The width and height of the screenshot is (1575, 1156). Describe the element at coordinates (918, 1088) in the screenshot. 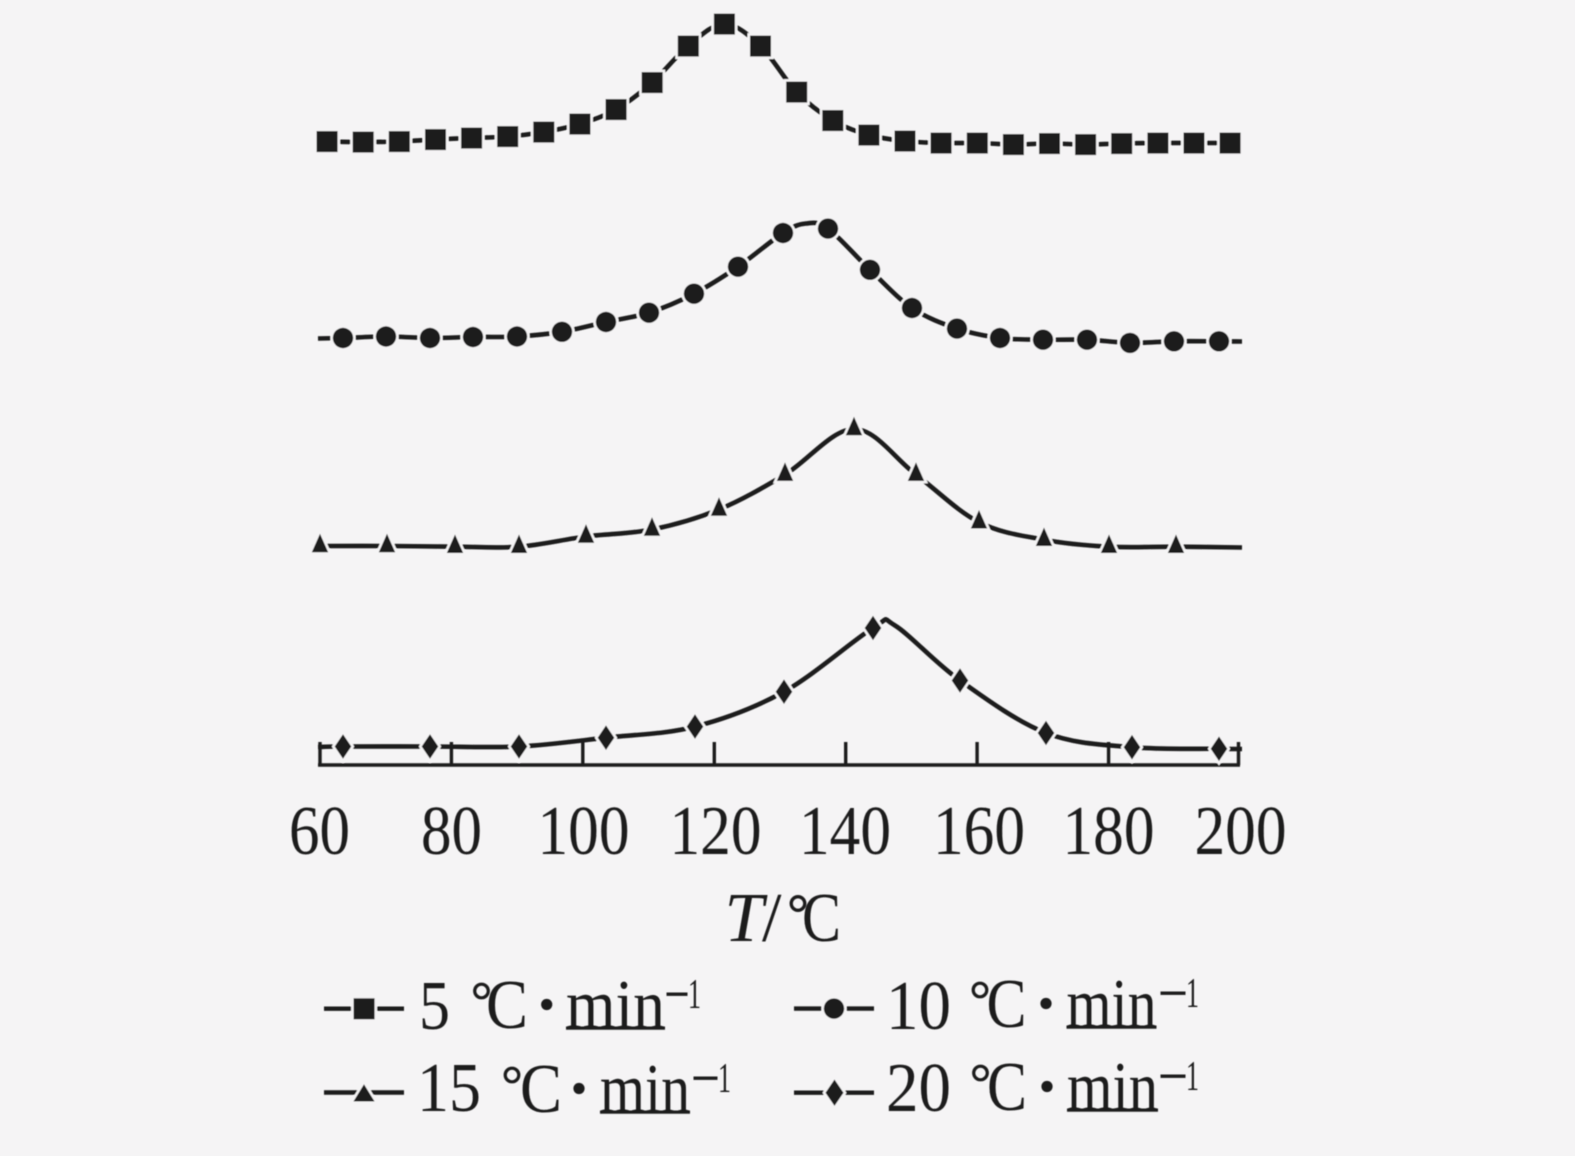

I see `svg-text: 20` at that location.